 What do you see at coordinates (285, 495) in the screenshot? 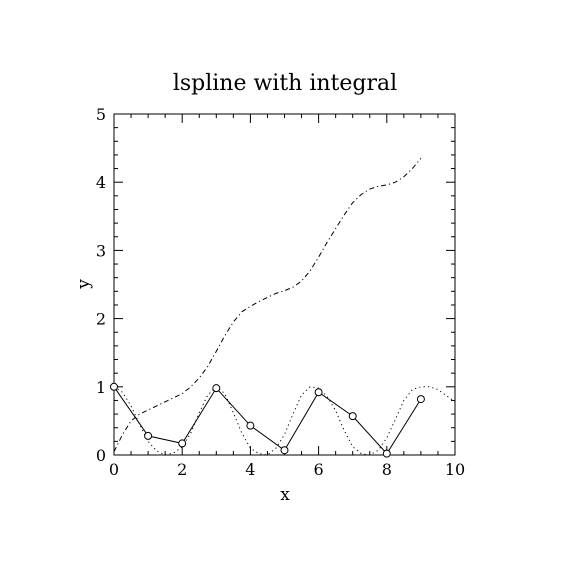
I see `x-axis-label: x` at bounding box center [285, 495].